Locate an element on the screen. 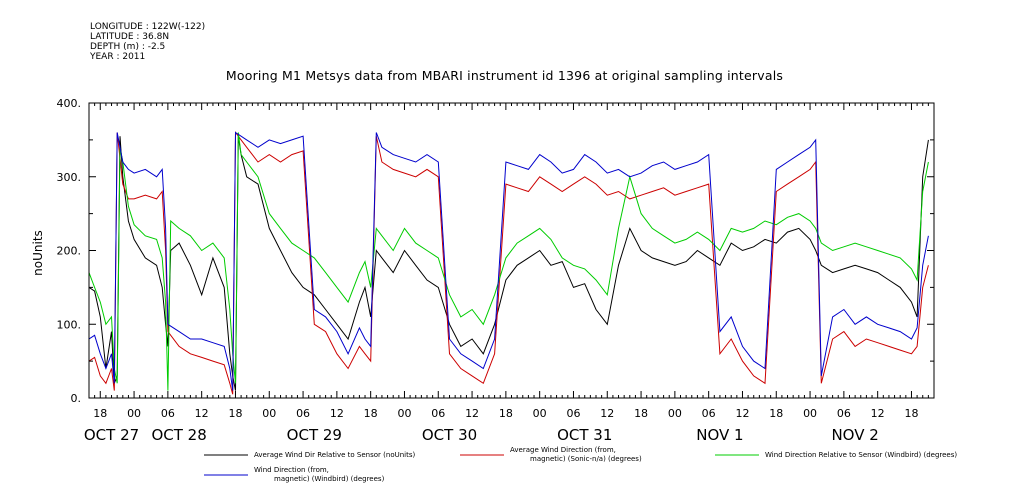 This screenshot has width=1009, height=504. year-text: YEAR : 2011 is located at coordinates (118, 57).